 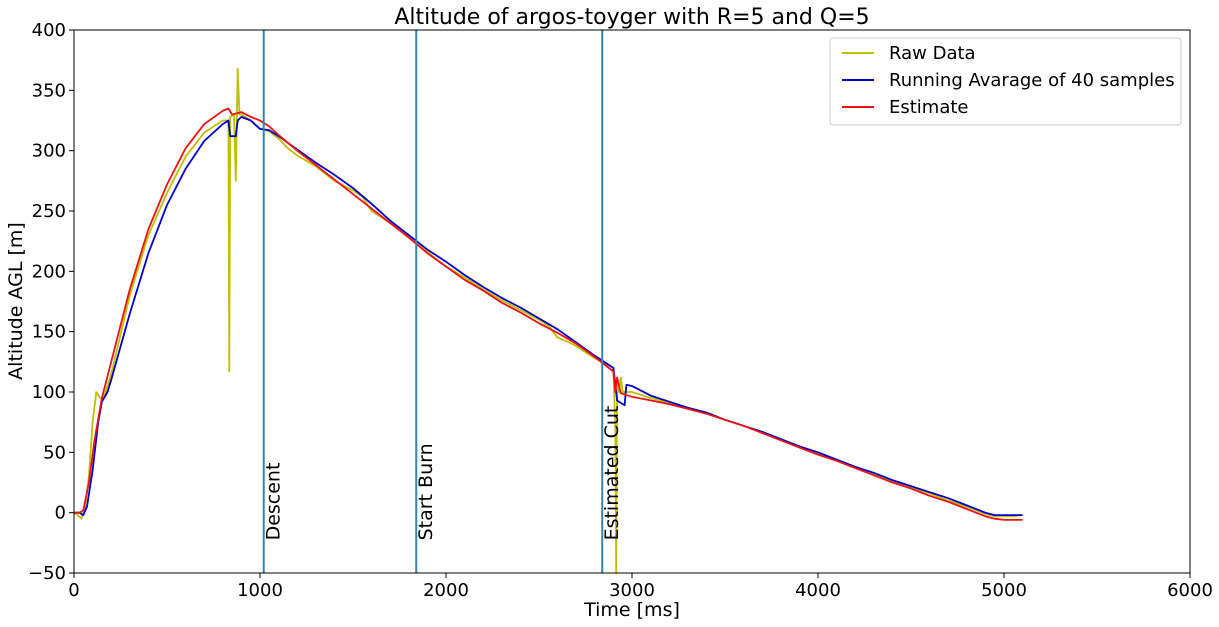 I want to click on y-tick-label-4: 150, so click(x=49, y=332).